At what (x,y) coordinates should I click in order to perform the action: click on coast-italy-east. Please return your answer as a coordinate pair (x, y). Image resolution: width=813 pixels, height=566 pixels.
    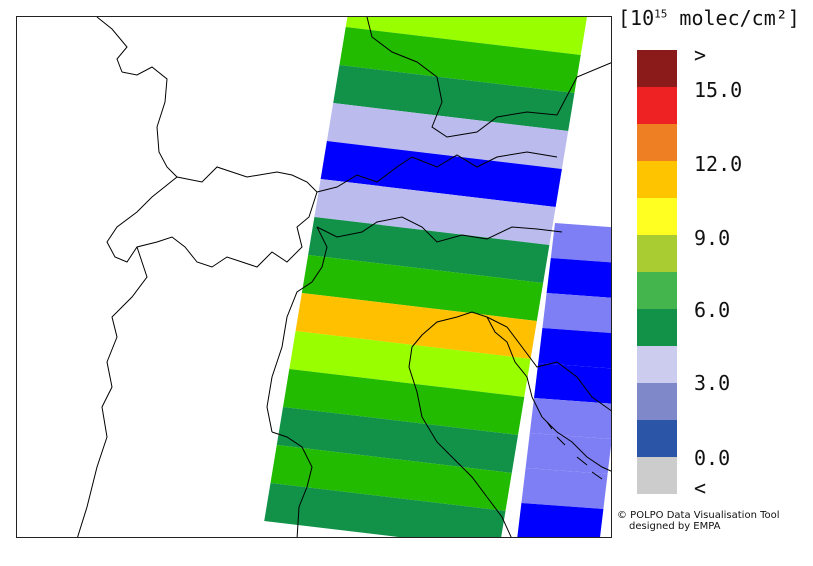
    Looking at the image, I should click on (460, 441).